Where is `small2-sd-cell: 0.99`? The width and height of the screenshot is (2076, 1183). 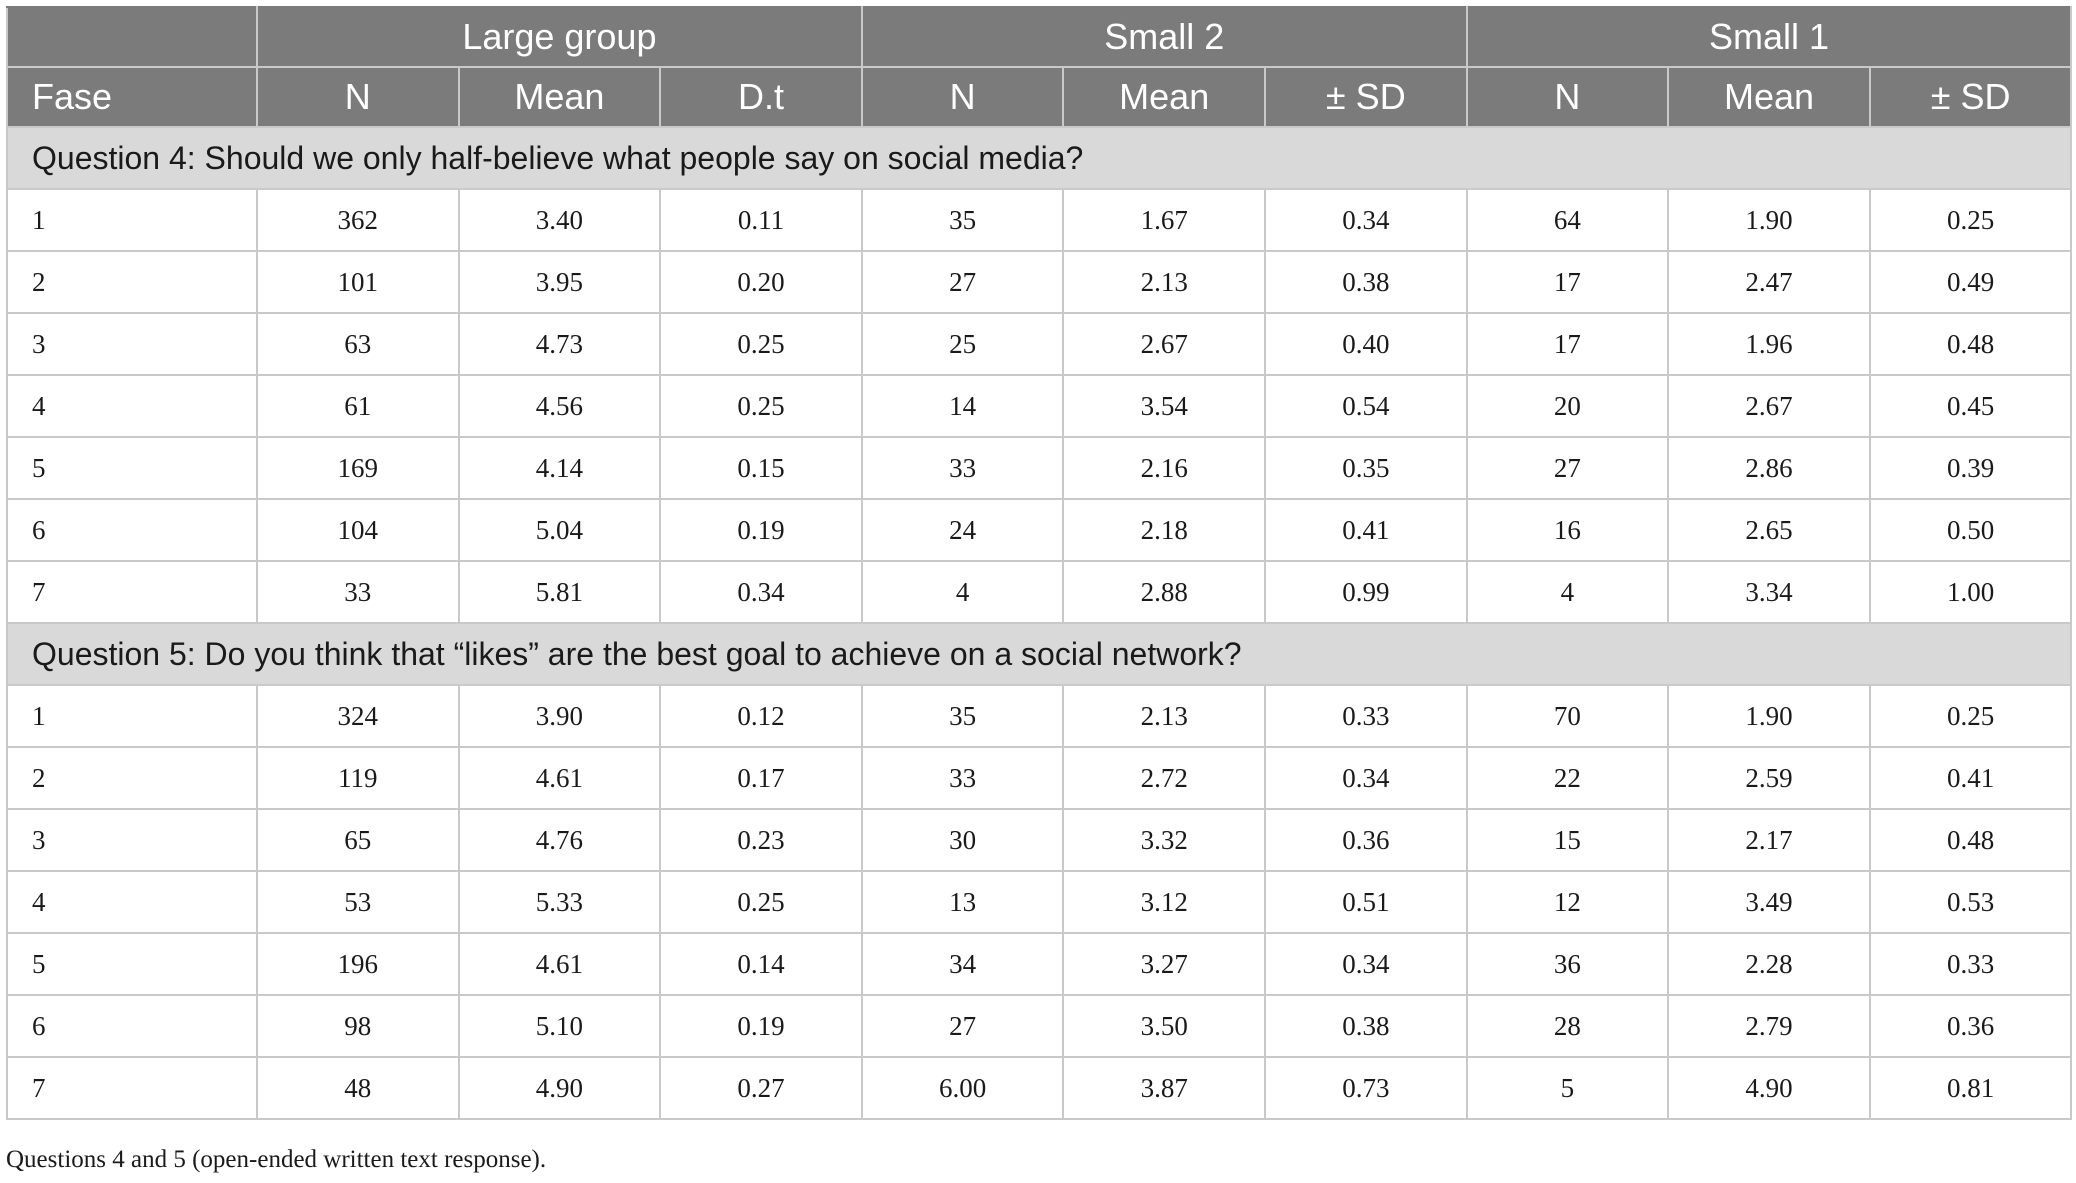
small2-sd-cell: 0.99 is located at coordinates (1366, 592).